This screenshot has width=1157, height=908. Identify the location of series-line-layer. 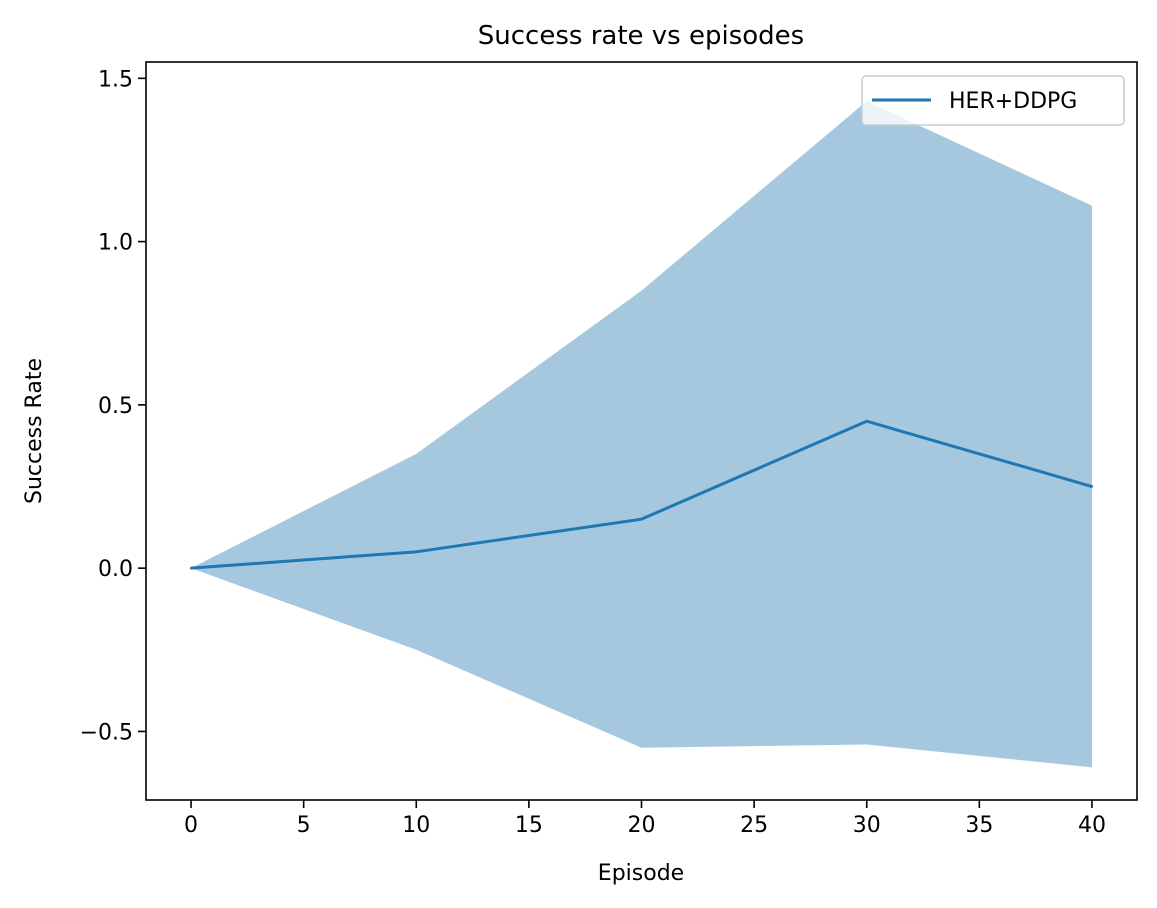
(641, 494).